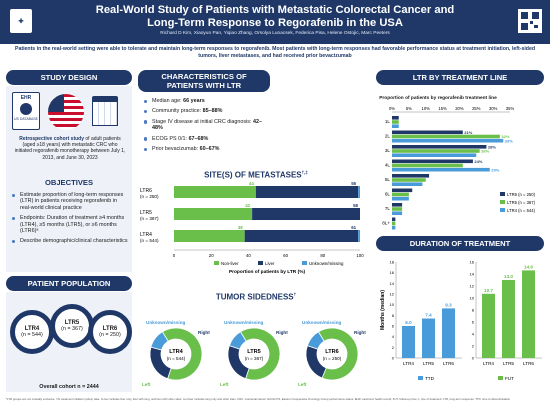 The width and height of the screenshot is (550, 412). What do you see at coordinates (426, 108) in the screenshot?
I see `tick-label: 10%` at bounding box center [426, 108].